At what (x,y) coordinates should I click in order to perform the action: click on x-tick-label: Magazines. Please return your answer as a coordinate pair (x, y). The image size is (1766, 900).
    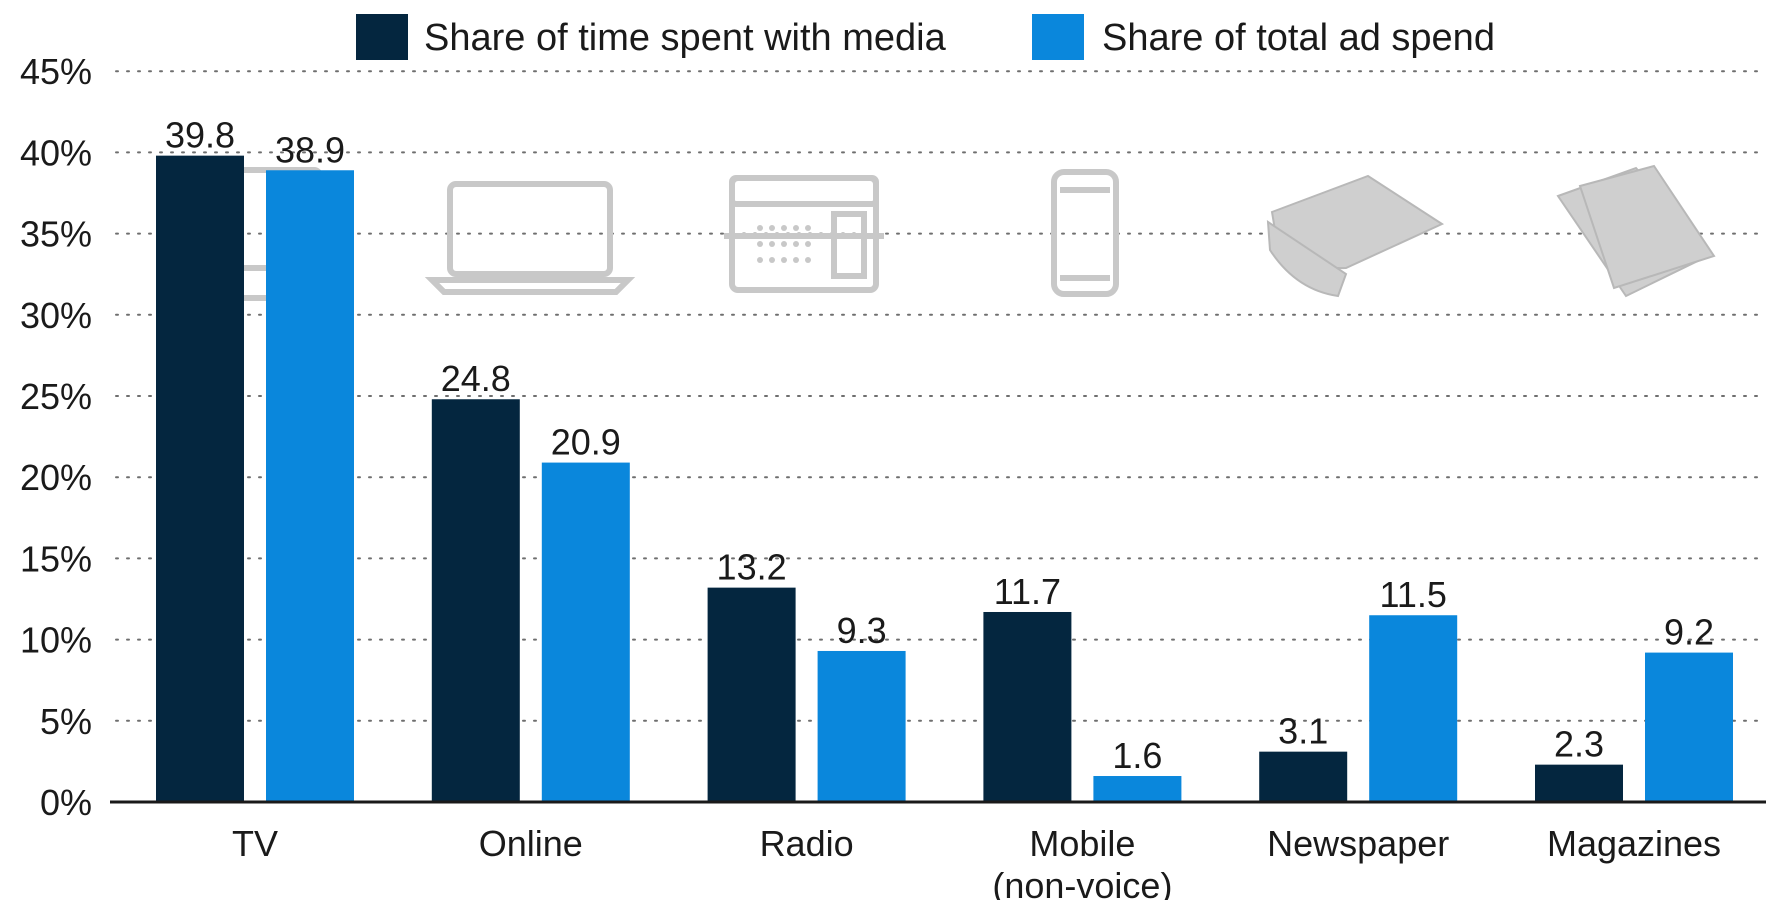
    Looking at the image, I should click on (1634, 843).